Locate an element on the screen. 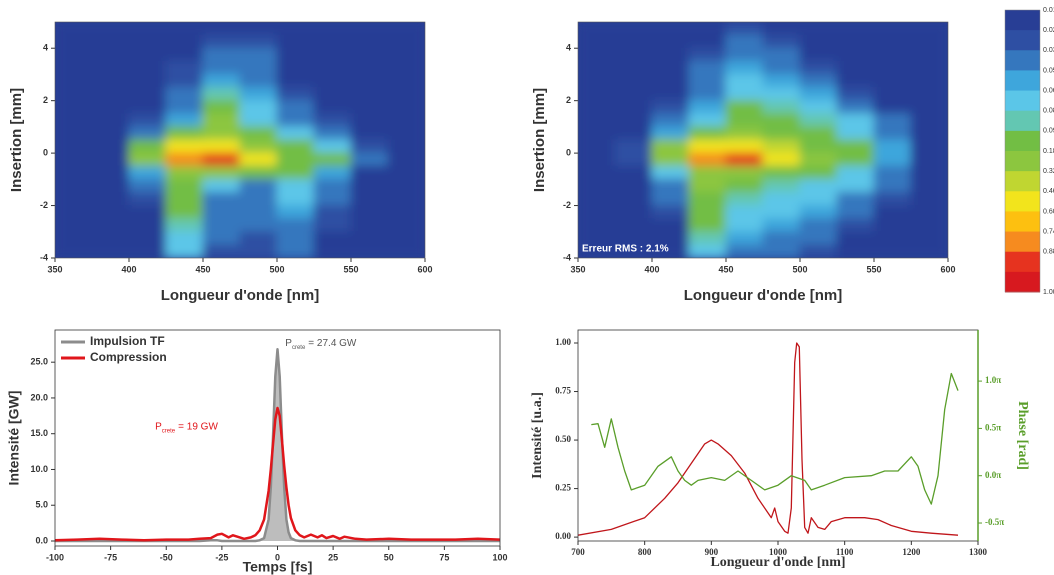 This screenshot has width=1054, height=575. y-tick-label: 20.0 is located at coordinates (39, 397).